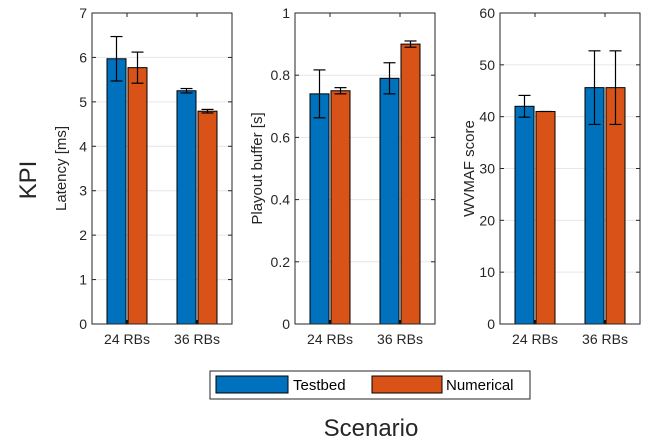  Describe the element at coordinates (487, 220) in the screenshot. I see `y-tick-label: 20` at that location.